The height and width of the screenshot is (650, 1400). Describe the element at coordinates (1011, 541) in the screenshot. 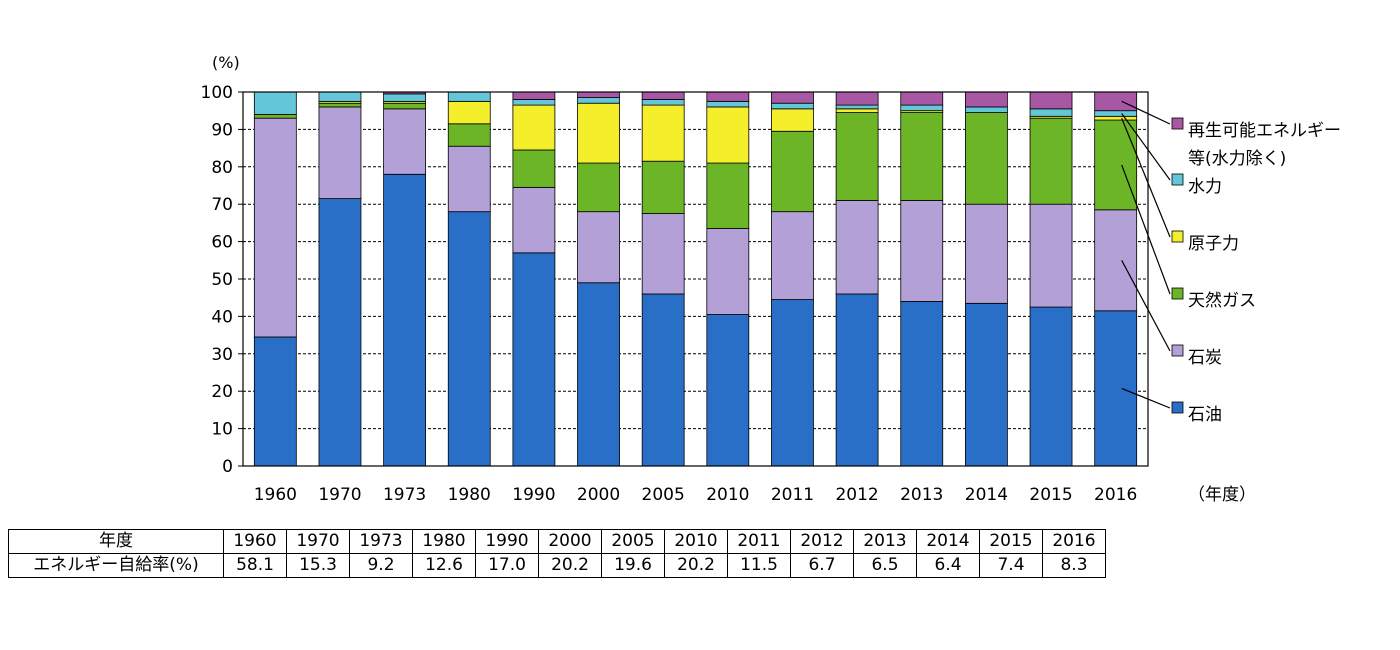

I see `table-cell-year: 2015` at that location.